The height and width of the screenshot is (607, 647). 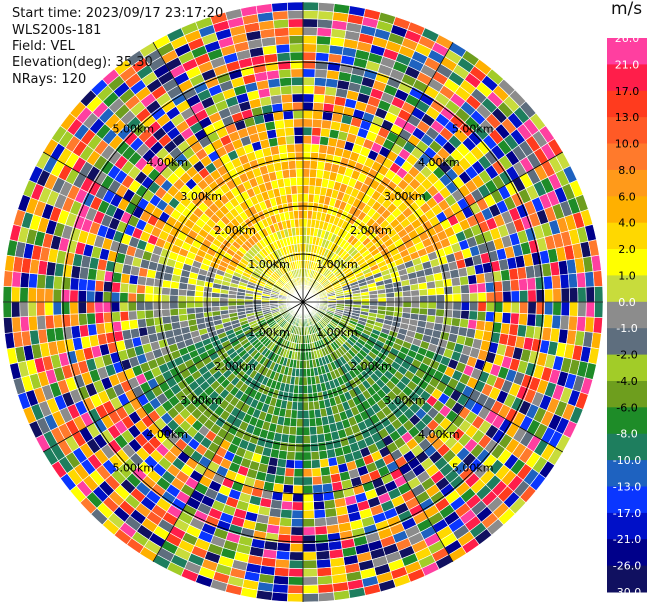 I want to click on start-time-label: Start time: 2023/09/17 23:17:20, so click(x=118, y=13).